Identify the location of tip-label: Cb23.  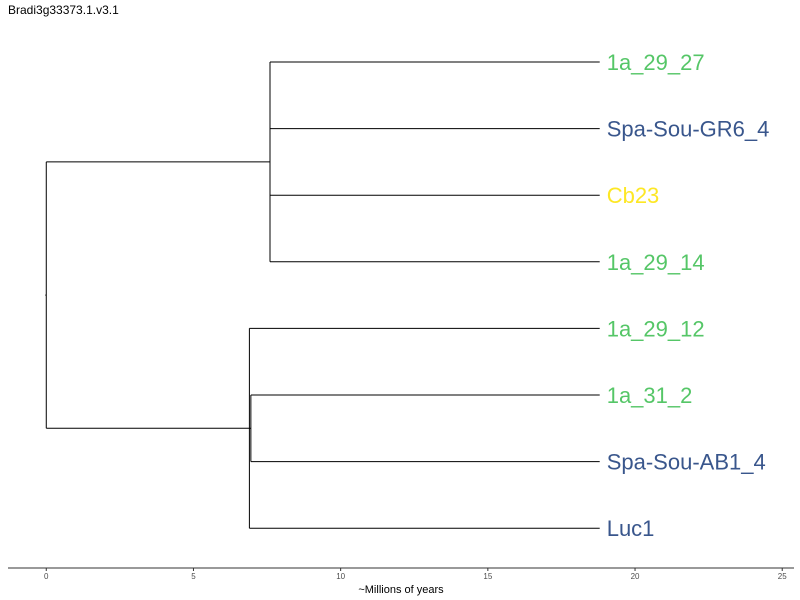
(633, 195).